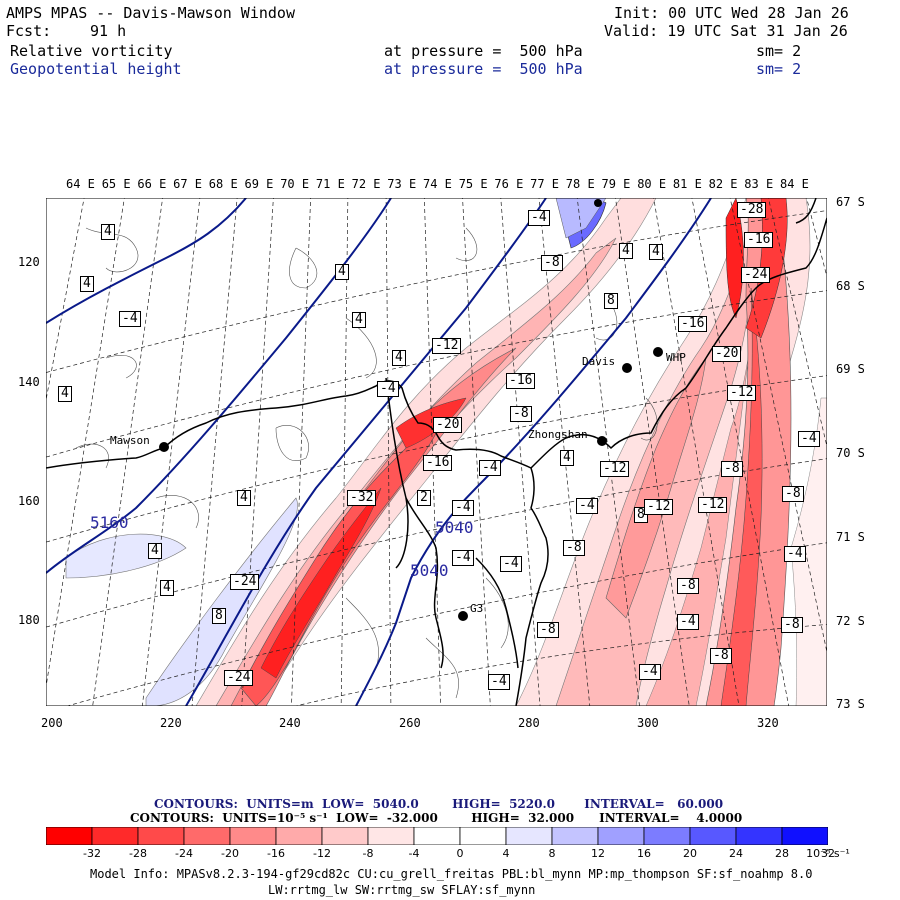 This screenshot has height=900, width=900. What do you see at coordinates (483, 51) in the screenshot?
I see `field1-level: at pressure = 500 hPa` at bounding box center [483, 51].